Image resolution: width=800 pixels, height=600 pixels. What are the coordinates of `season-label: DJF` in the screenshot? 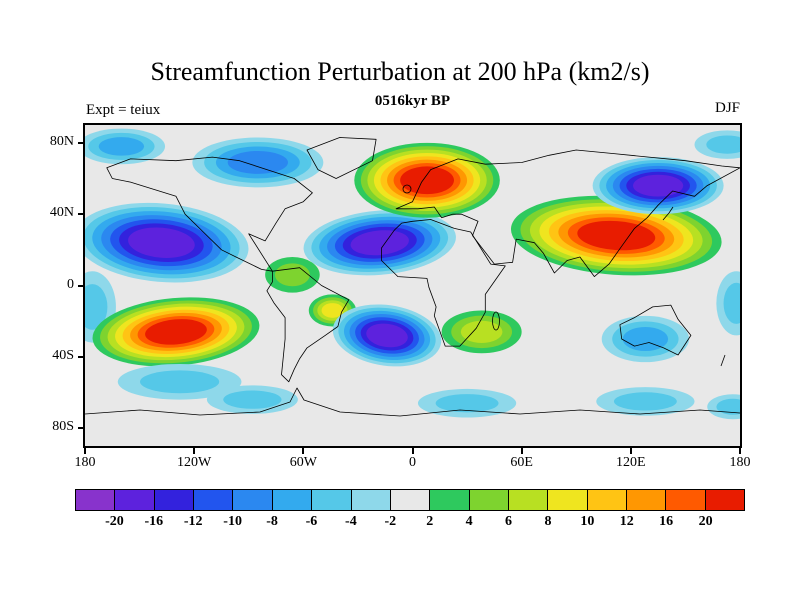 It's located at (727, 108).